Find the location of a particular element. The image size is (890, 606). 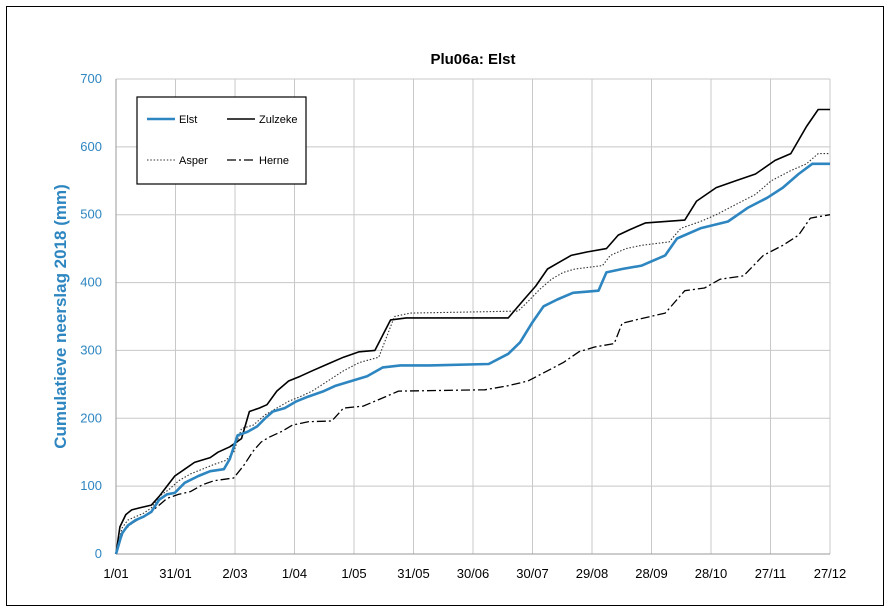

chart-title: Plu06a: Elst is located at coordinates (472, 59).